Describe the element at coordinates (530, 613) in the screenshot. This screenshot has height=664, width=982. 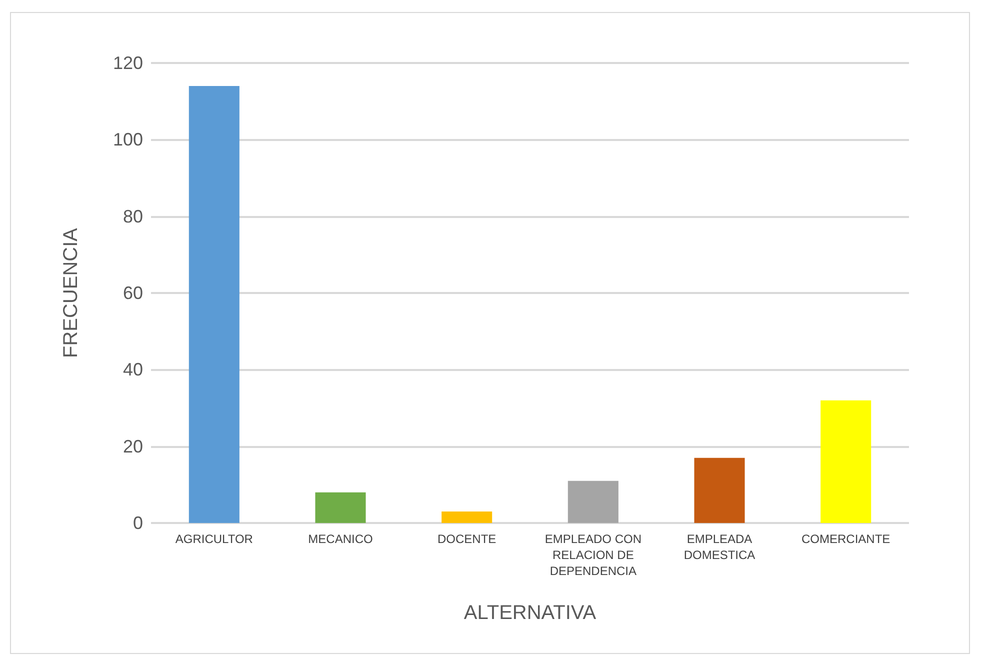
I see `x-axis-title: ALTERNATIVA` at that location.